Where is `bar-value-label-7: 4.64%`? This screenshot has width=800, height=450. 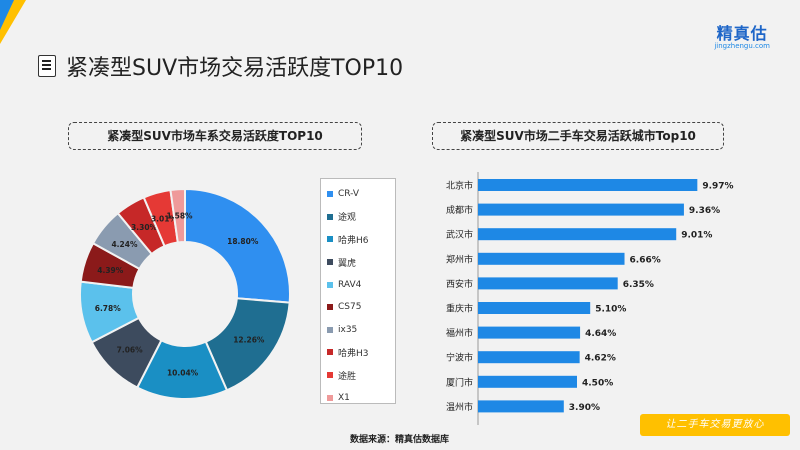
bar-value-label-7: 4.64% is located at coordinates (600, 334).